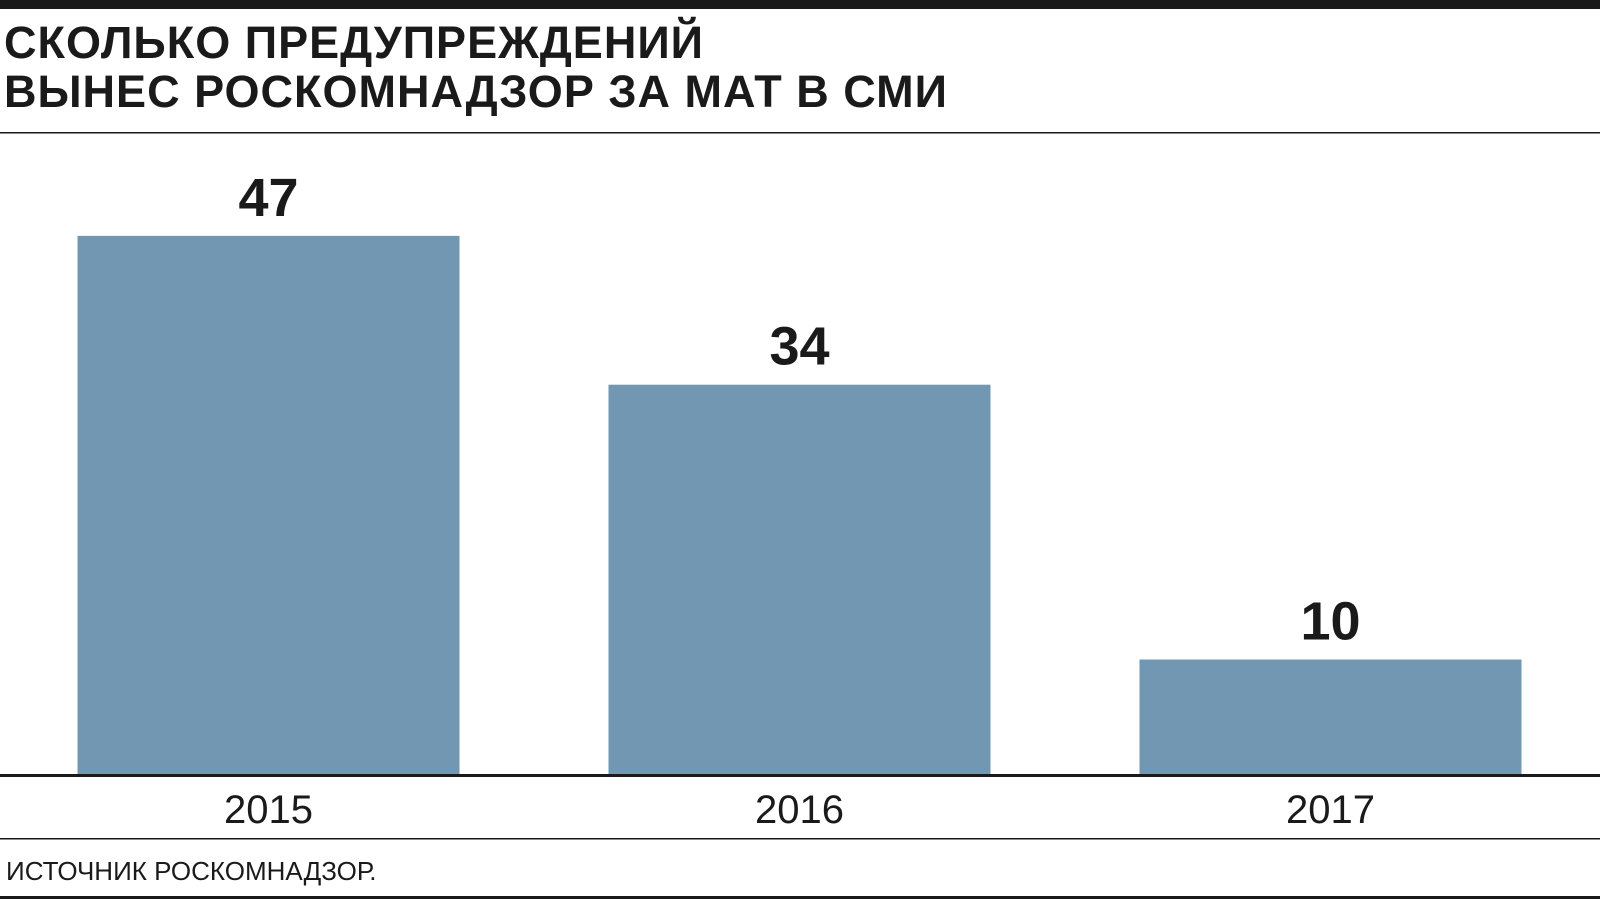  I want to click on source: ИСТОЧНИК РОСКОМНАДЗОР., so click(191, 871).